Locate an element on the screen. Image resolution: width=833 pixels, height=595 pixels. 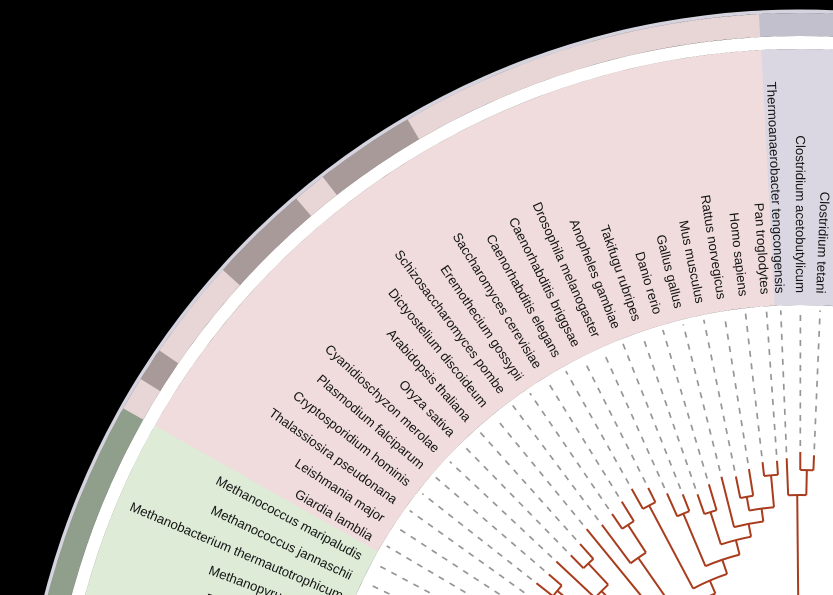
branch-tip-oryza-sativa is located at coordinates (577, 561).